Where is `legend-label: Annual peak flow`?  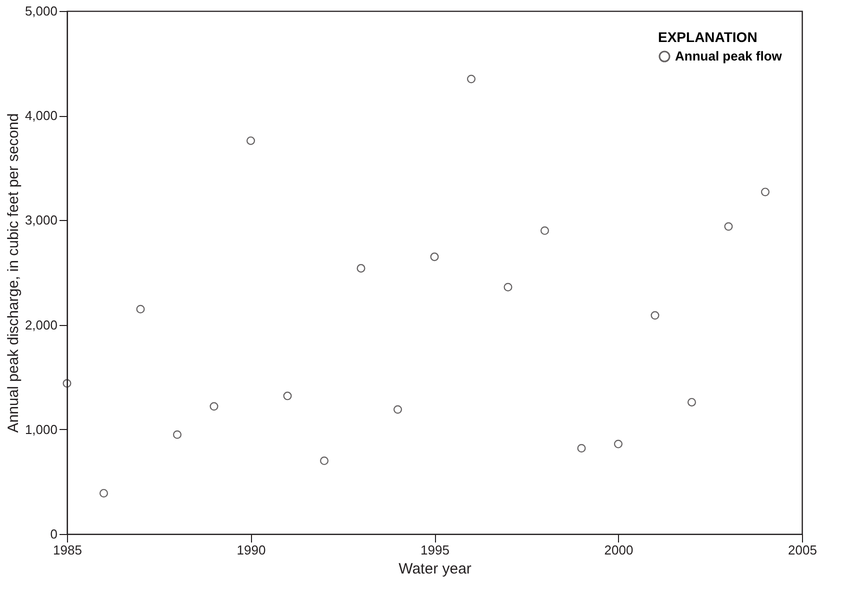
legend-label: Annual peak flow is located at coordinates (729, 56).